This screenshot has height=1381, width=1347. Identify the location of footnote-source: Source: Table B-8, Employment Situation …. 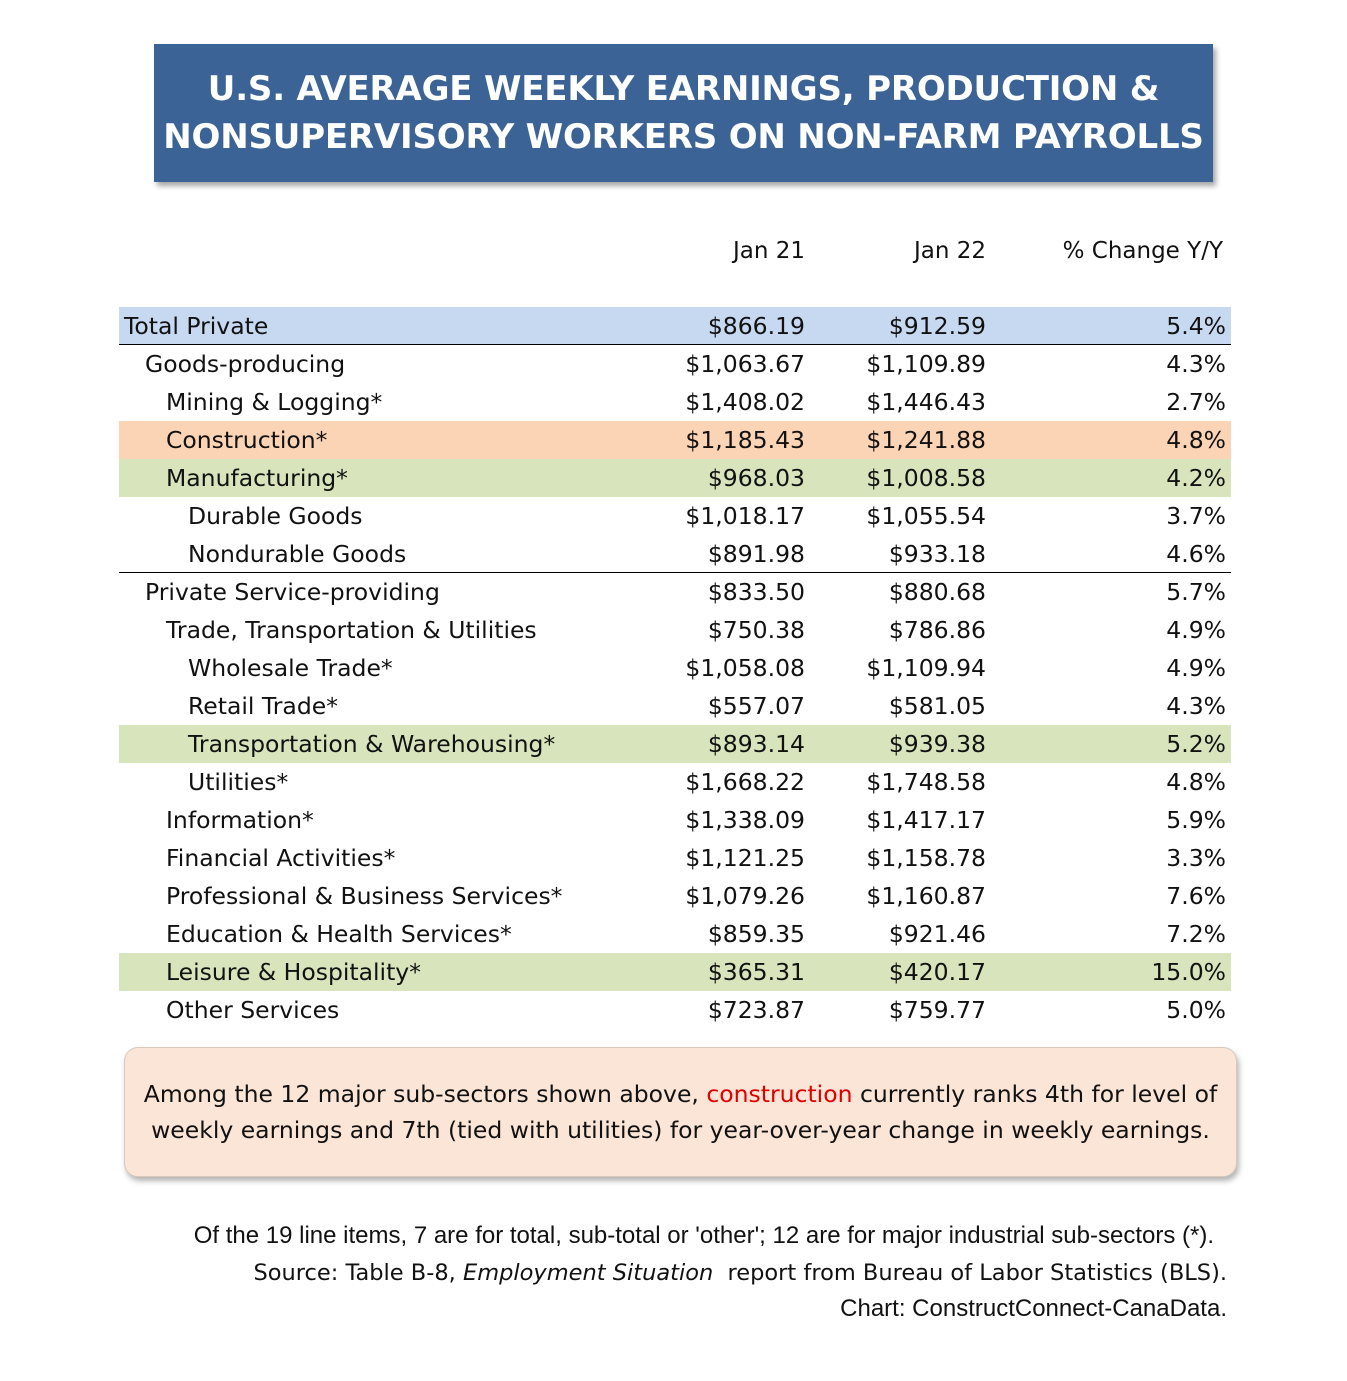
(740, 1273).